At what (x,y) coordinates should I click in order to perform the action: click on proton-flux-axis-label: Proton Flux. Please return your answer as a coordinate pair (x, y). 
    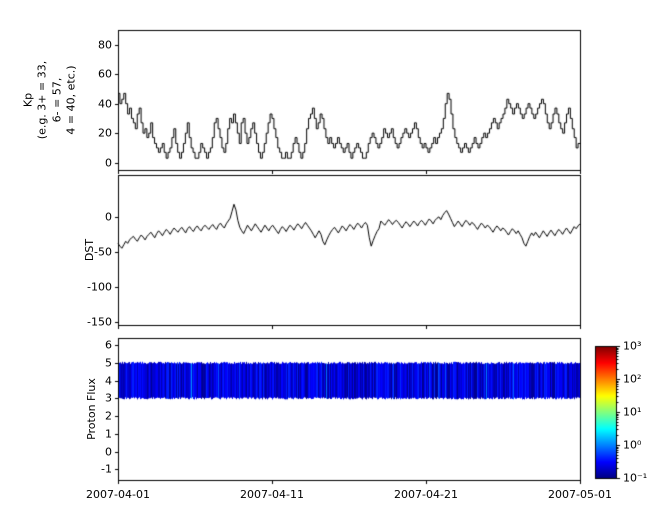
    Looking at the image, I should click on (91, 409).